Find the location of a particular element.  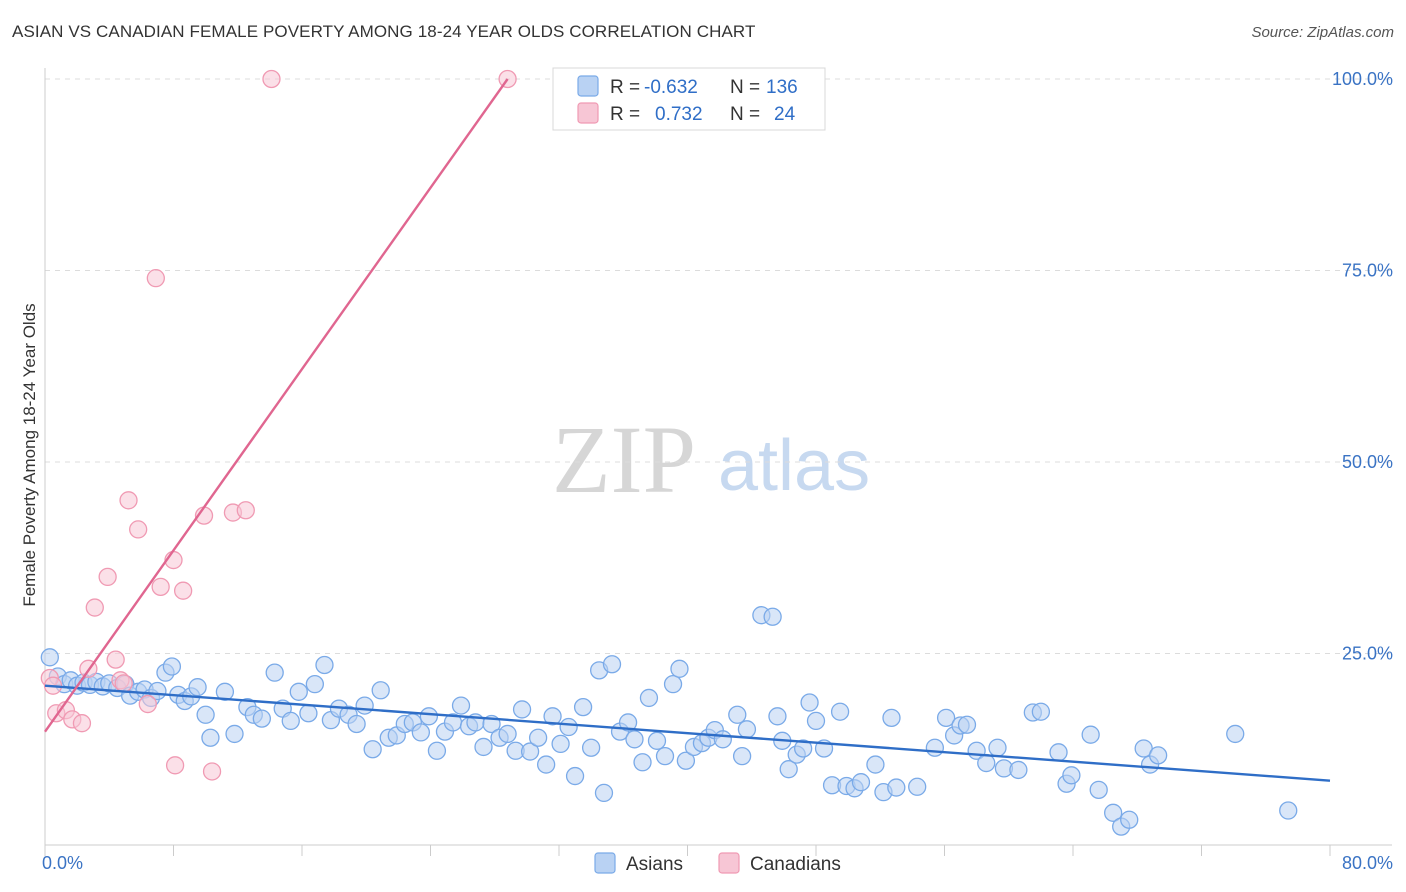

y-tick-label: 25.0% is located at coordinates (1367, 654).